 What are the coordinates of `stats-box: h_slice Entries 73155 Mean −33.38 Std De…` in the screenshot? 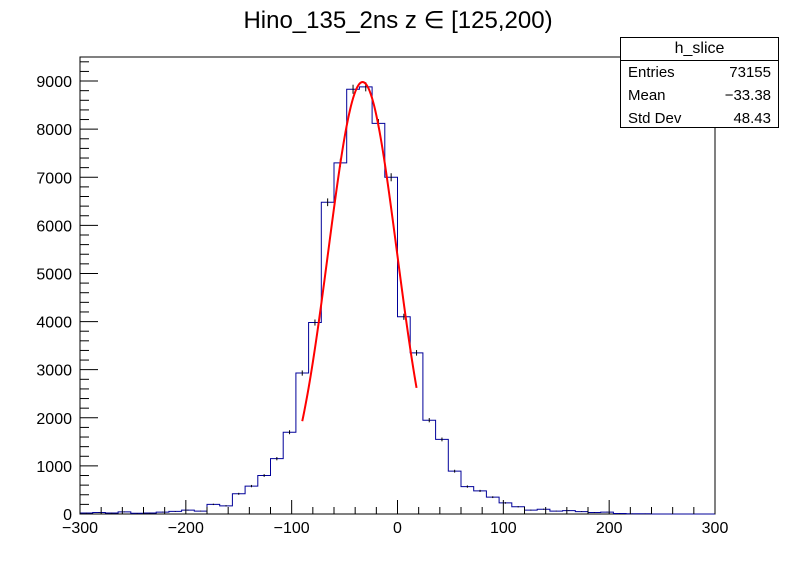 It's located at (699, 82).